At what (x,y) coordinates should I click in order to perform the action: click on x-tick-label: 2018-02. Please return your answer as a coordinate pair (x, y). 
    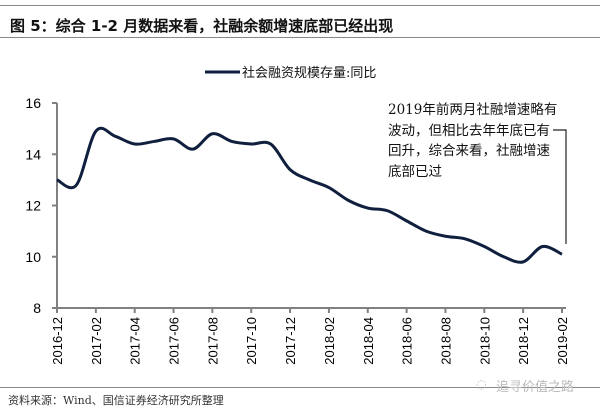
    Looking at the image, I should click on (329, 341).